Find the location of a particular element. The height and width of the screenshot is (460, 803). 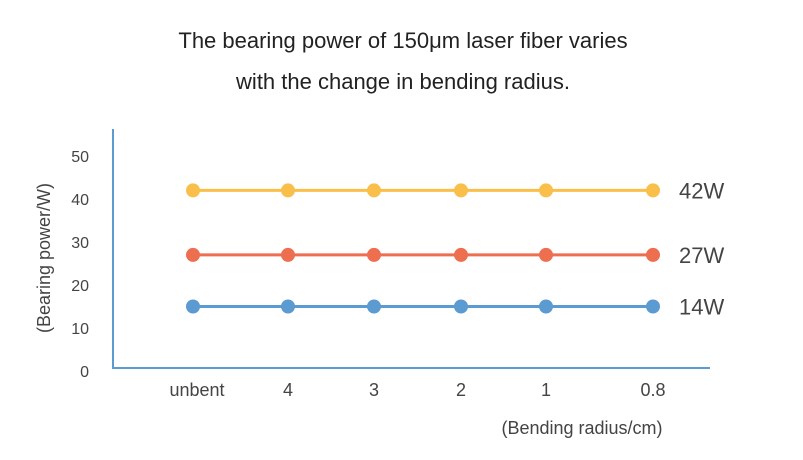

y-axis-title: (Bearing power/W) is located at coordinates (44, 258).